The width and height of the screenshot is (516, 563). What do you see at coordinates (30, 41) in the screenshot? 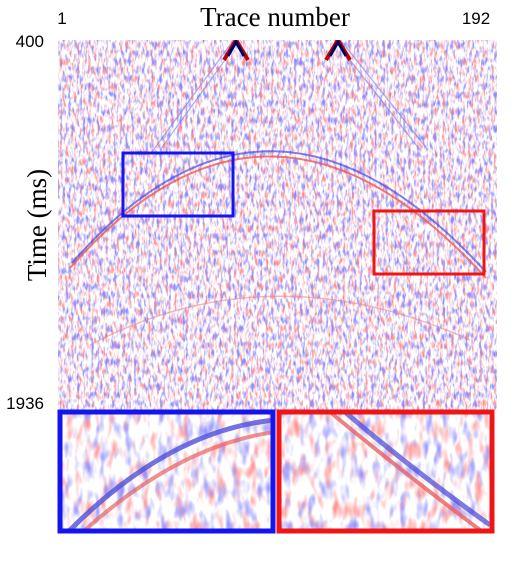
I see `y-tick-label: 400` at bounding box center [30, 41].